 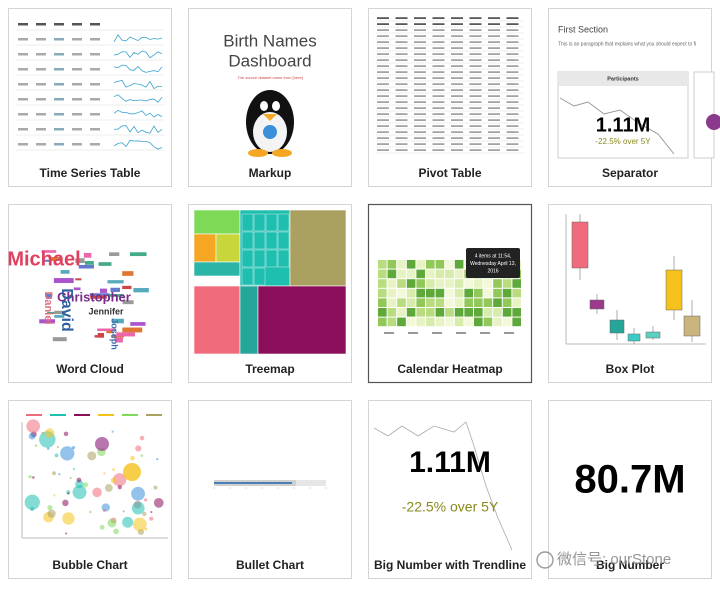 I want to click on legend-key, so click(x=58, y=415).